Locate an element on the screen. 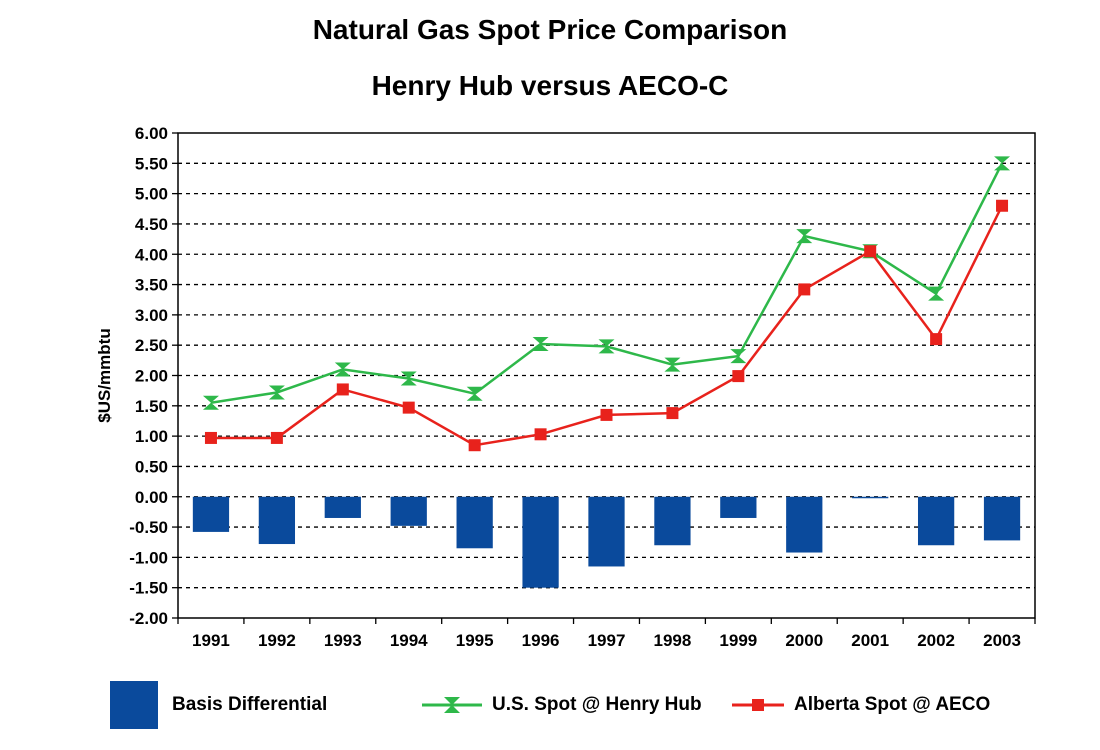 The height and width of the screenshot is (750, 1100). x-tick-label: 1994 is located at coordinates (409, 640).